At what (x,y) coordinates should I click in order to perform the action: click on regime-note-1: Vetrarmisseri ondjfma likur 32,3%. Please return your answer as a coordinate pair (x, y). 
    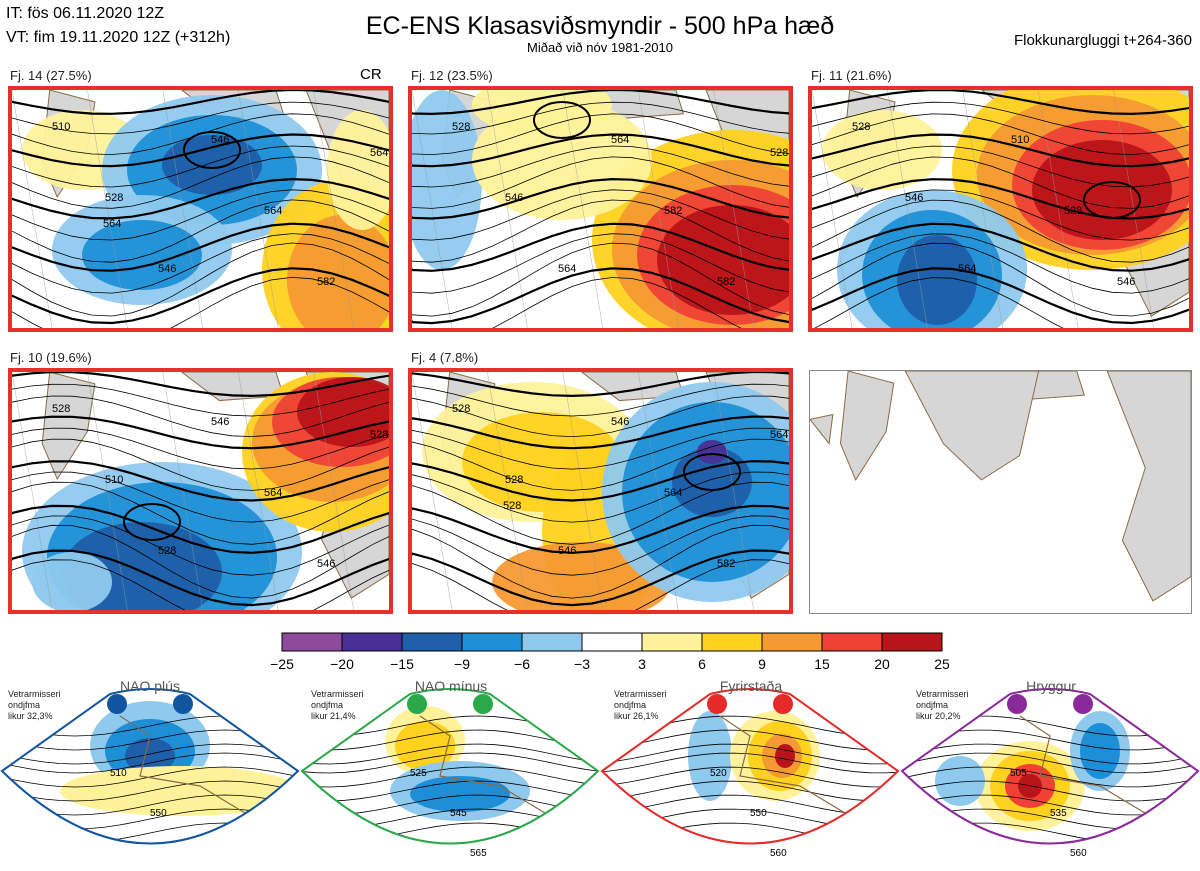
    Looking at the image, I should click on (34, 705).